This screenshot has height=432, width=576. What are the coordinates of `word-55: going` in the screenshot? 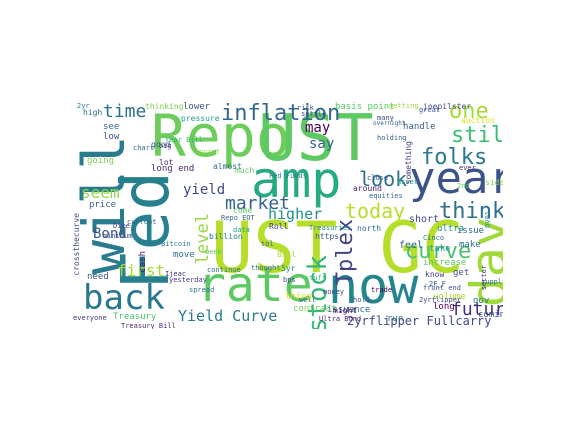 It's located at (101, 161).